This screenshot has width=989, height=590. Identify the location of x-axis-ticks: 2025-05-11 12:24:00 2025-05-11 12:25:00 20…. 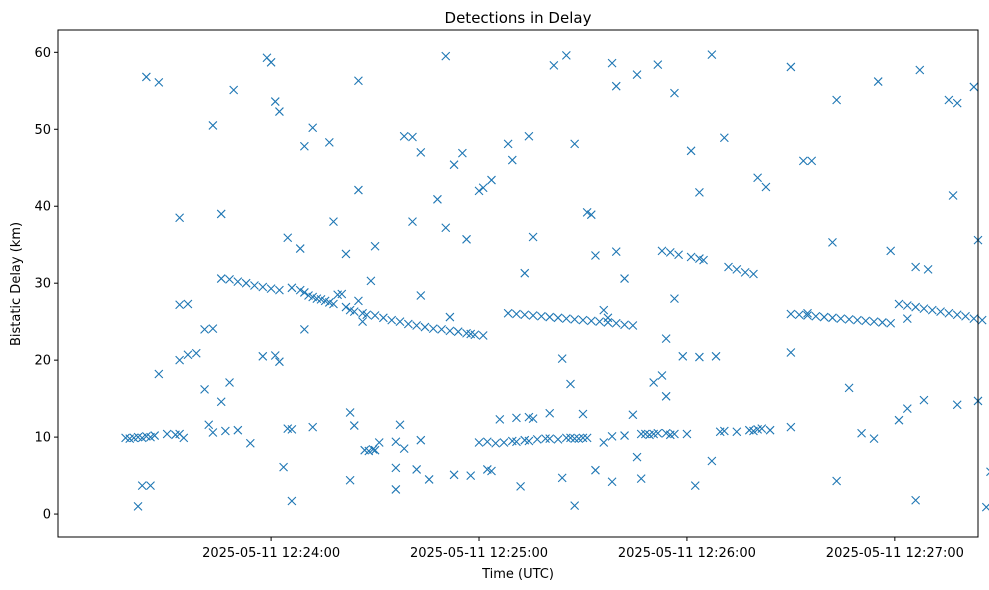
(583, 549).